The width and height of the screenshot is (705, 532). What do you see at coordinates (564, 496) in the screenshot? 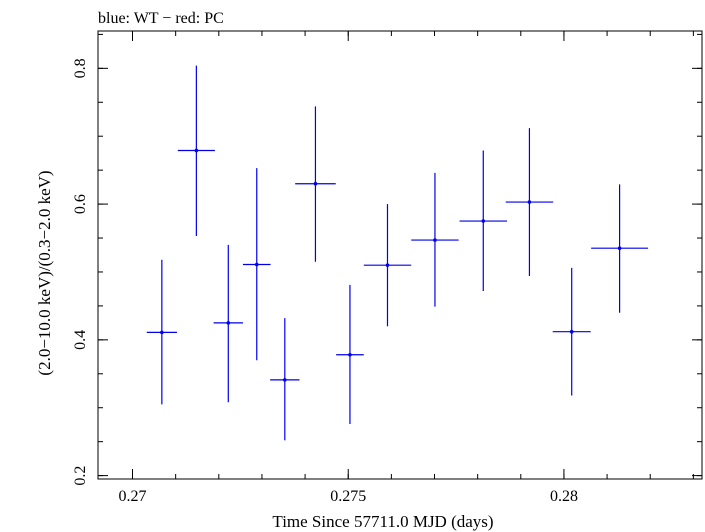
I see `x-tick-label: 0.28` at bounding box center [564, 496].